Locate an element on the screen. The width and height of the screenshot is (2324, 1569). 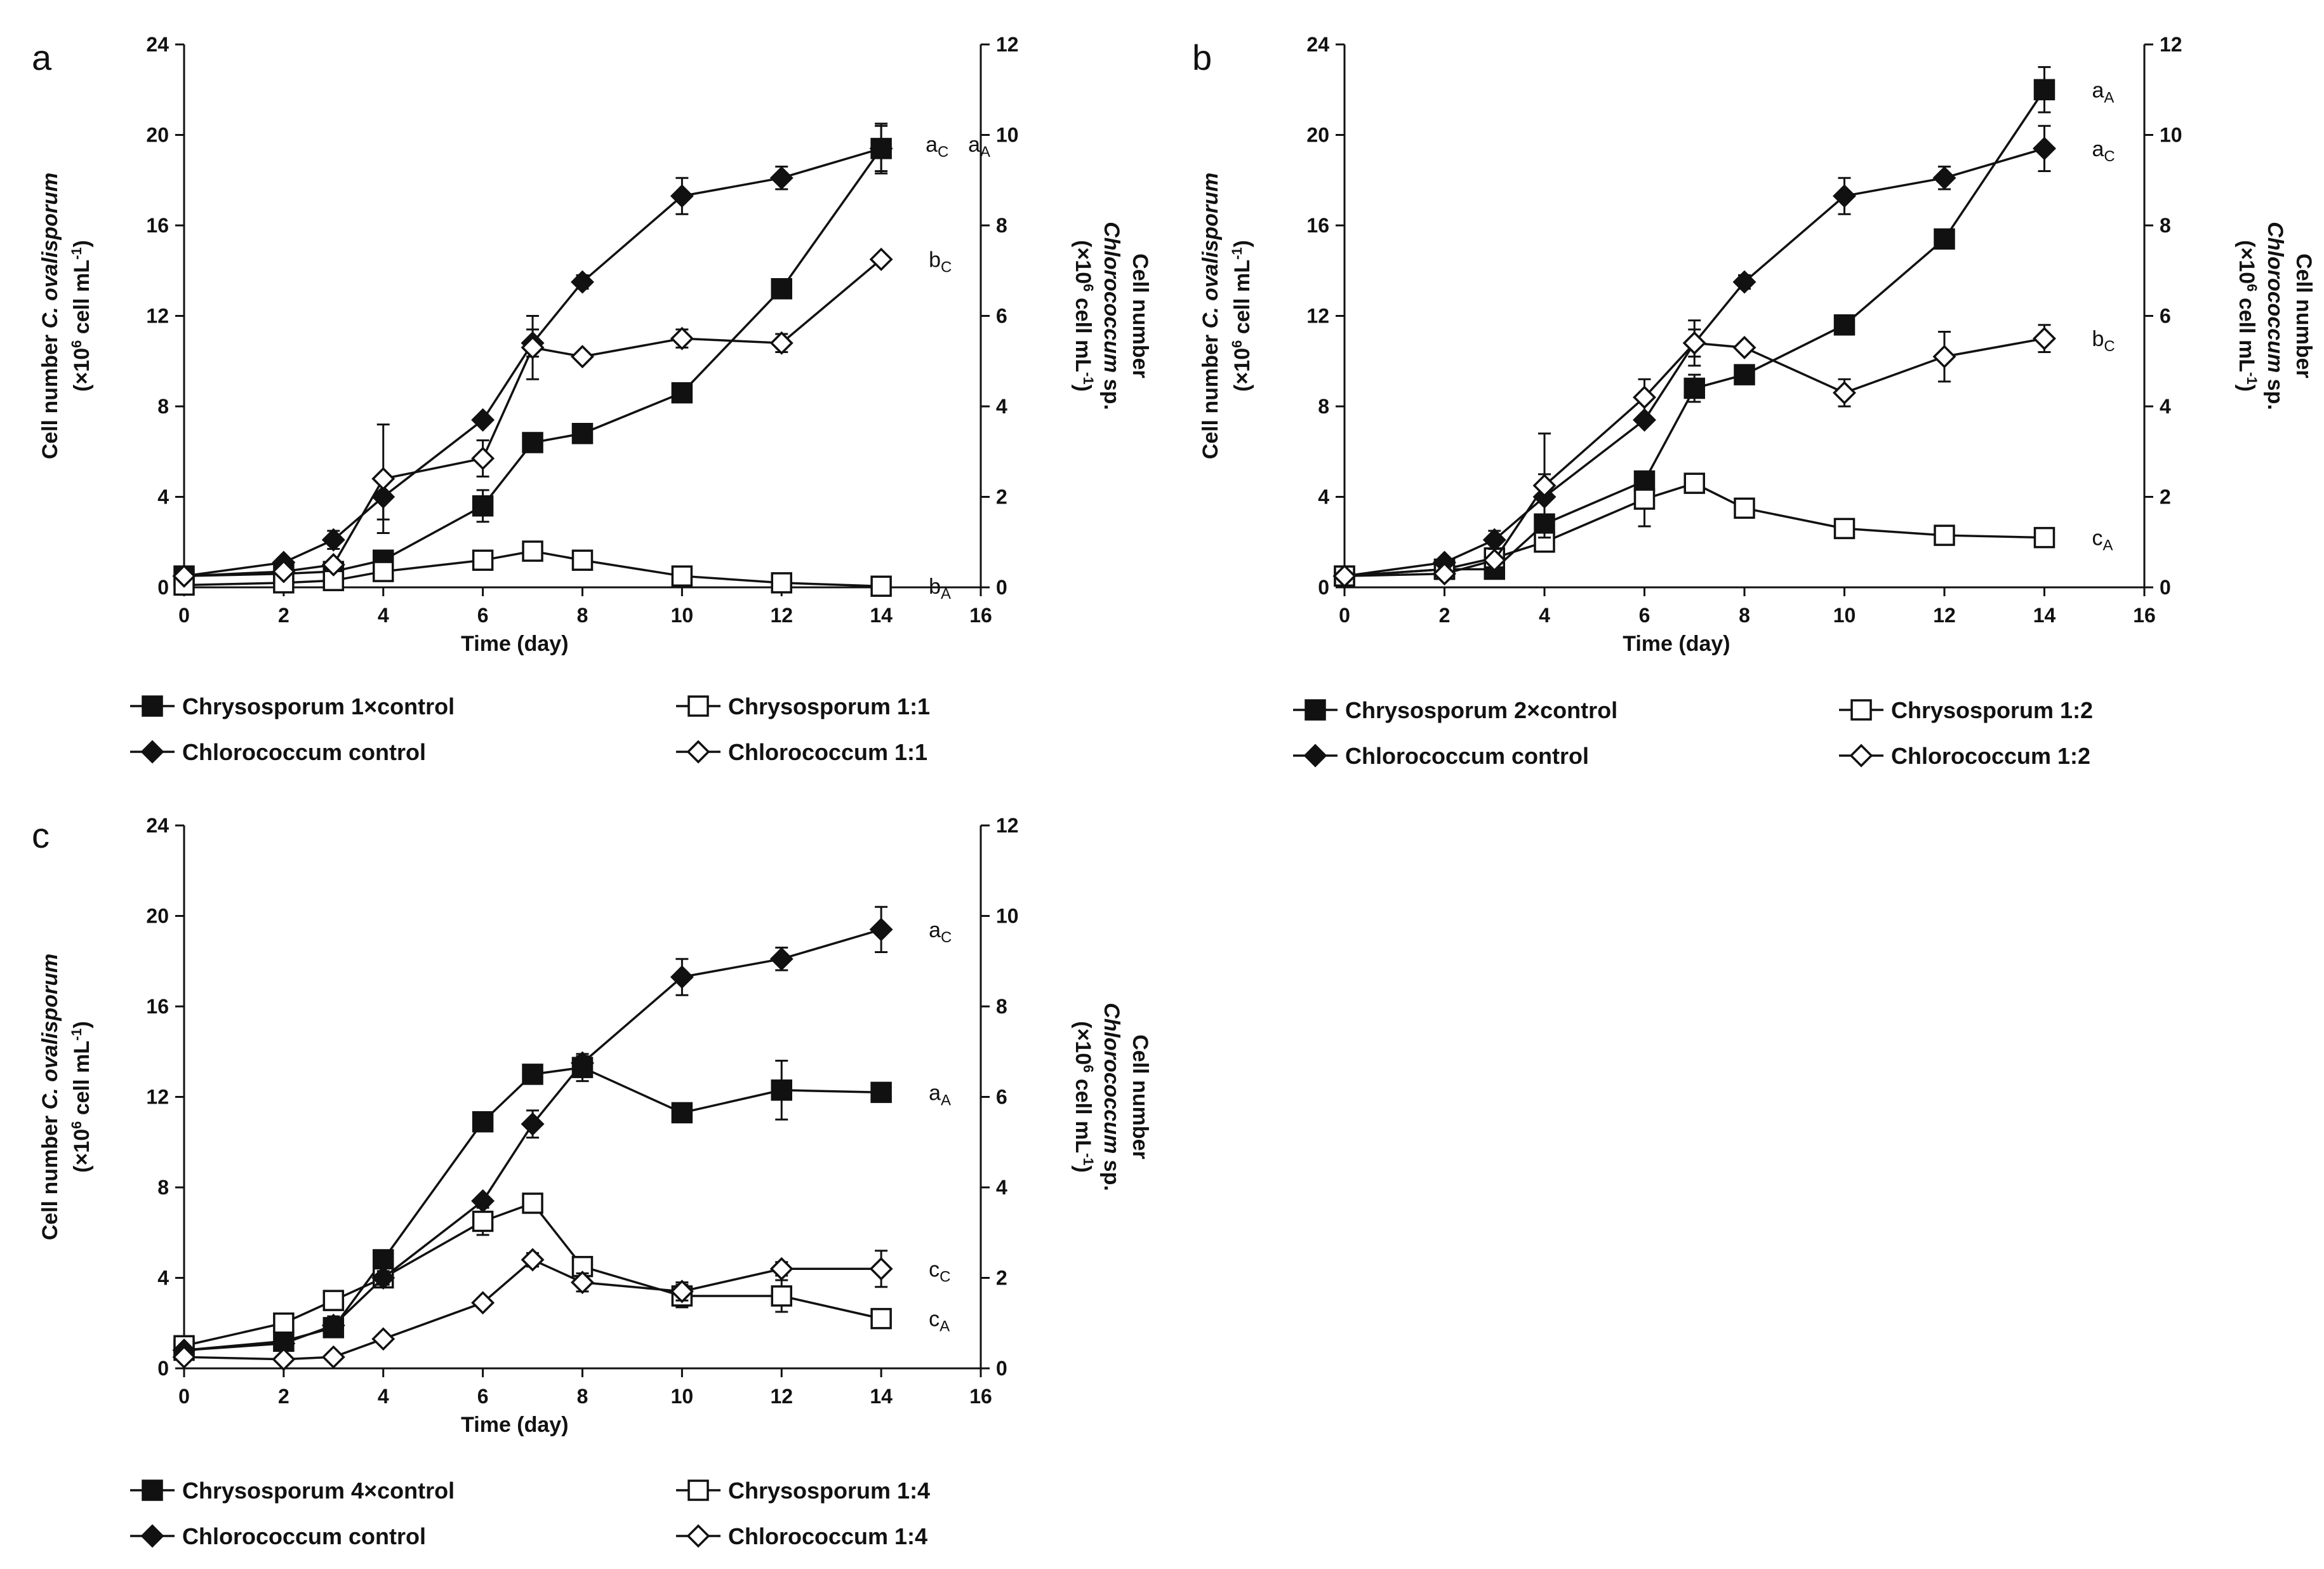
legend-label: Chrysosporum 1:1 is located at coordinates (829, 706).